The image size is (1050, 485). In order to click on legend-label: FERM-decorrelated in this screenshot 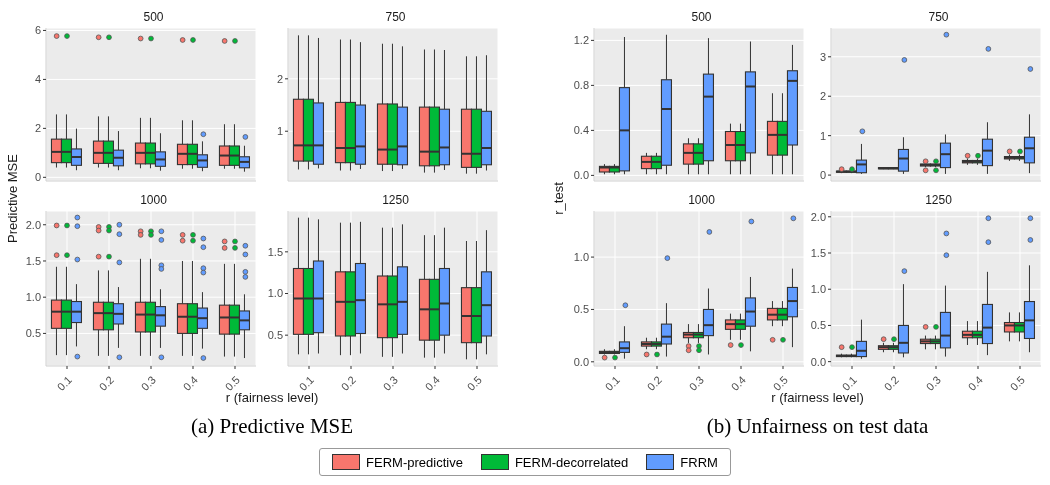, I will do `click(571, 462)`.